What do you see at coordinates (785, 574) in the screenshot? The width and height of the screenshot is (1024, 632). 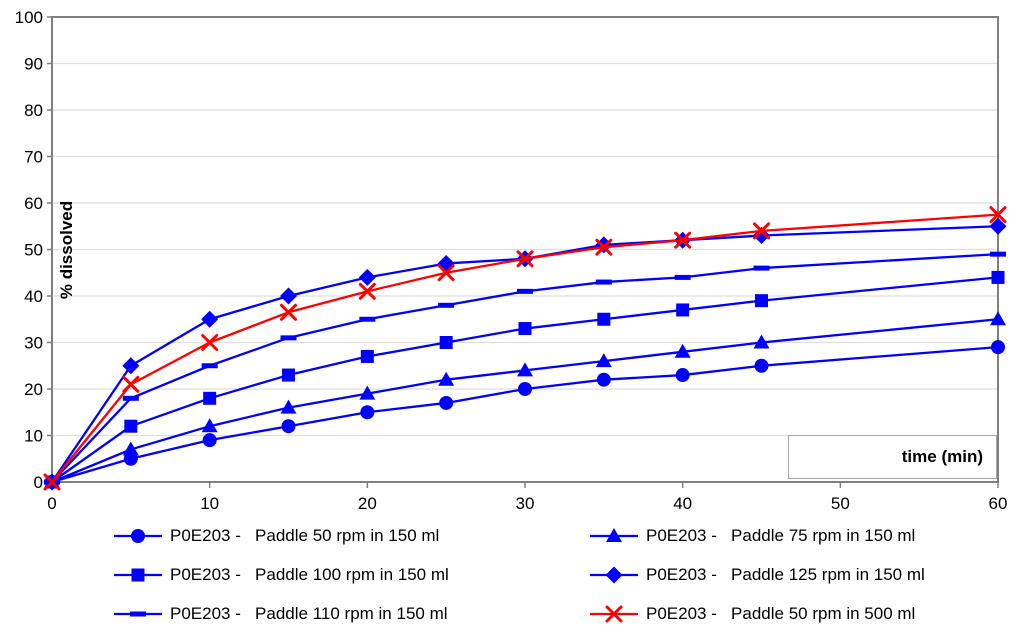 I see `legend-label: P0E203 - Paddle 125 rpm in 150 ml` at bounding box center [785, 574].